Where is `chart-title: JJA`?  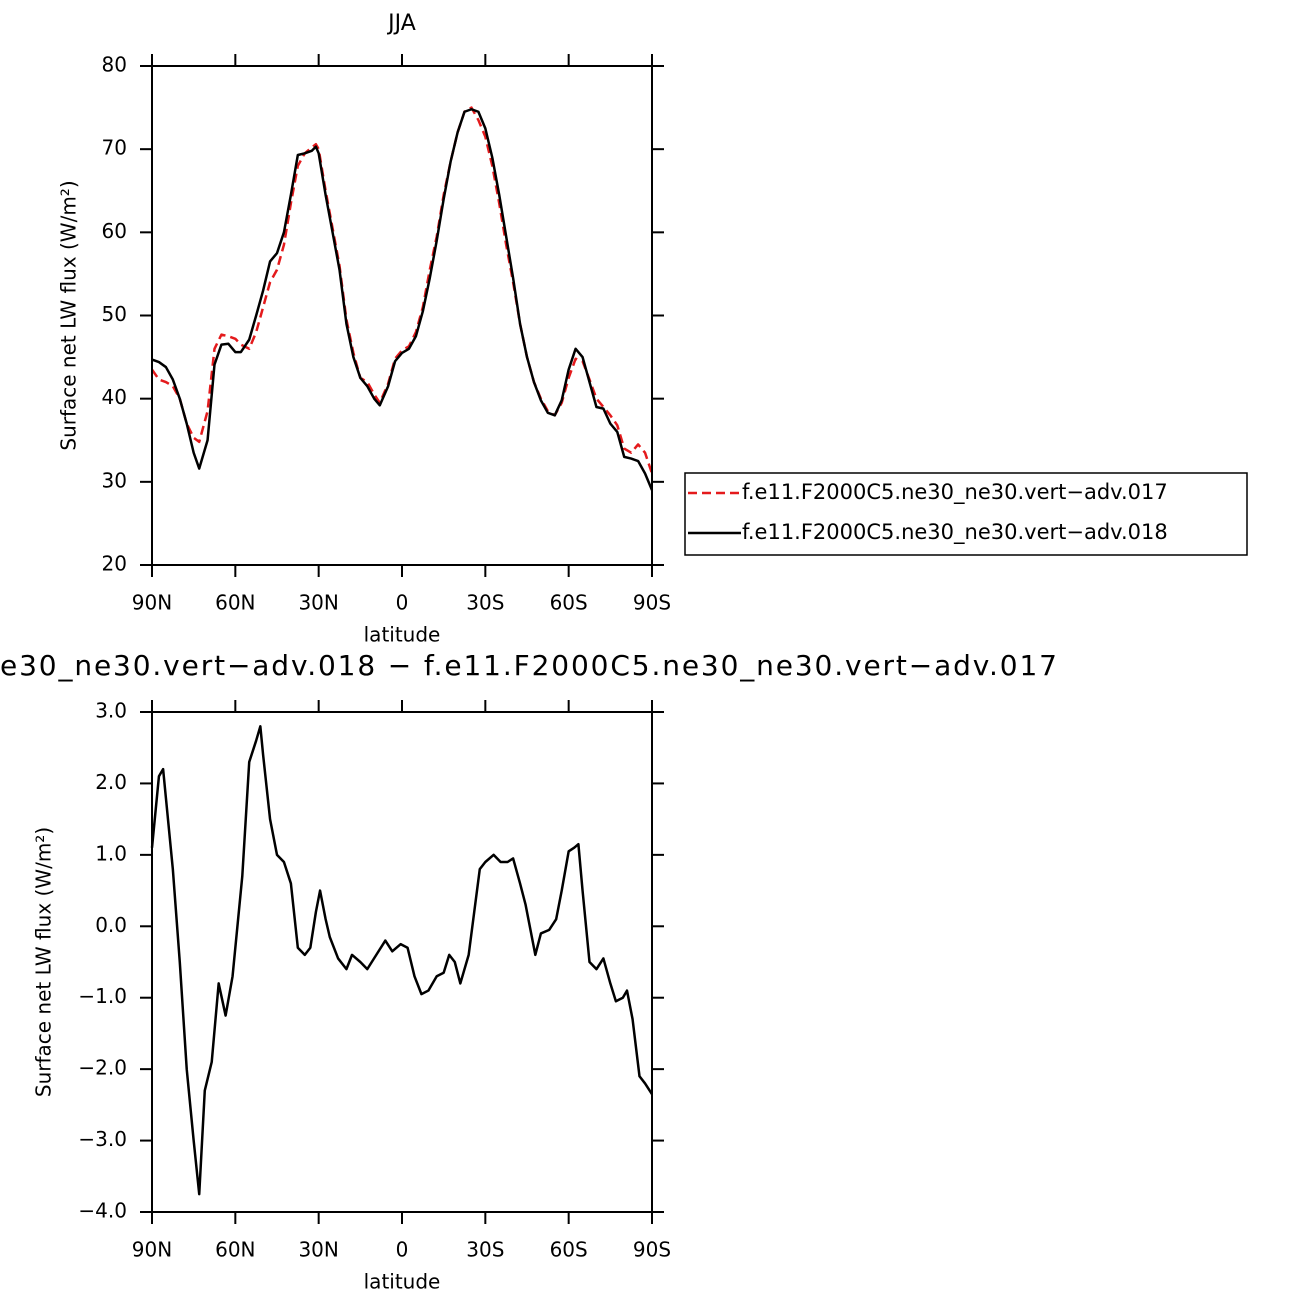 chart-title: JJA is located at coordinates (401, 23).